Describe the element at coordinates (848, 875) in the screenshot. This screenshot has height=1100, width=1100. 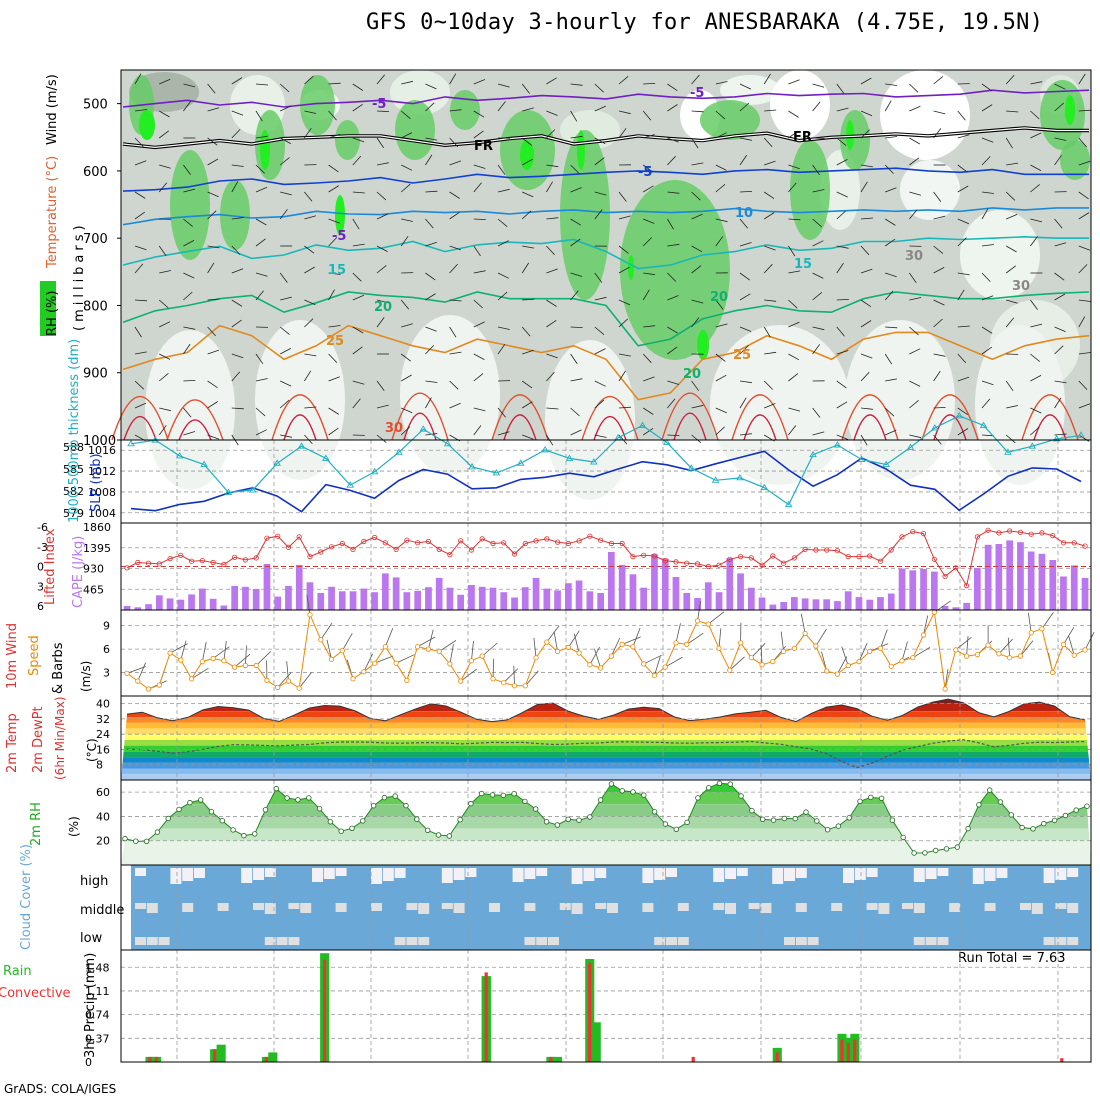
I see `cloud-high-cell` at that location.